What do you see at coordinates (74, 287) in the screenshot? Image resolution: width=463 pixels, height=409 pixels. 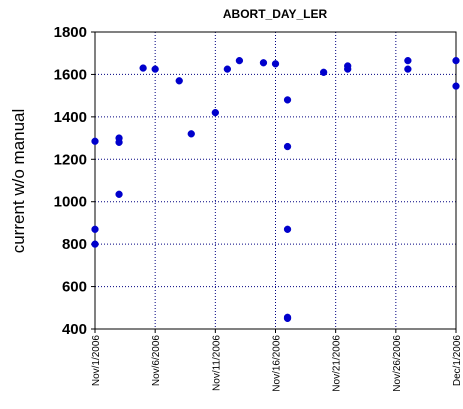 I see `y-tick-label: 600` at bounding box center [74, 287].